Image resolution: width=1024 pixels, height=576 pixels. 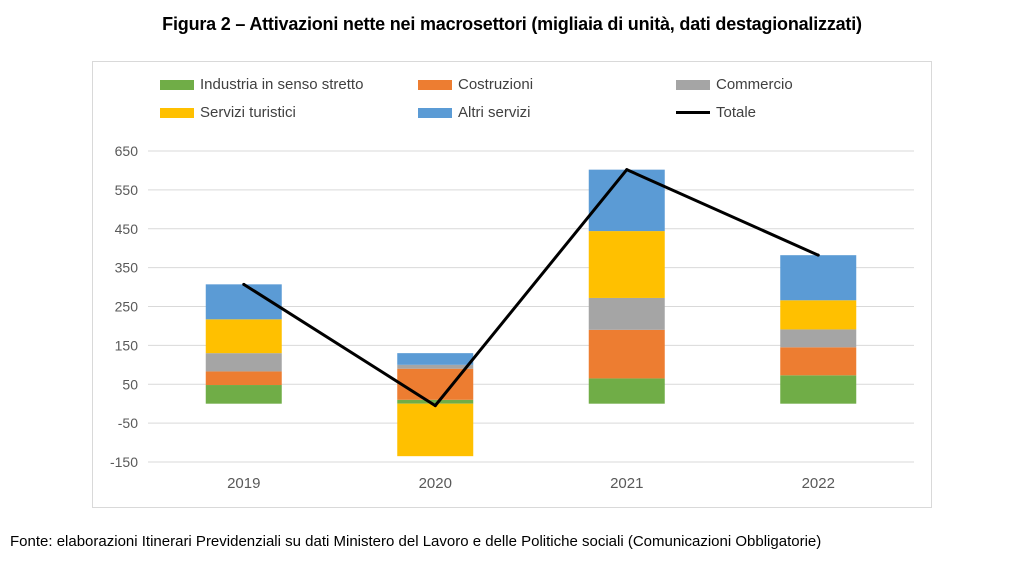 I want to click on y-tick-label: 250, so click(x=127, y=307).